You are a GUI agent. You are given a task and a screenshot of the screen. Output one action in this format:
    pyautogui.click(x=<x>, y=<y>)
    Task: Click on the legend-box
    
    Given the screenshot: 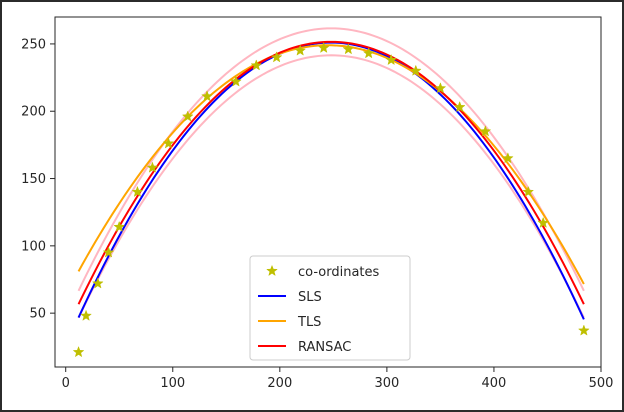 What is the action you would take?
    pyautogui.click(x=330, y=308)
    